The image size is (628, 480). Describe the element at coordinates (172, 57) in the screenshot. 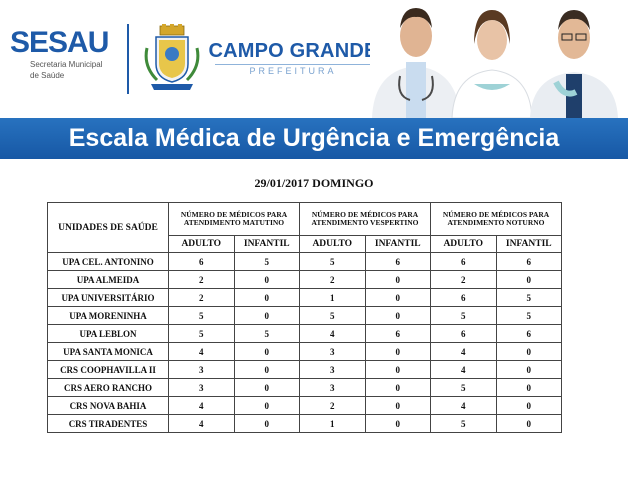

I see `coat-of-arms-icon` at that location.